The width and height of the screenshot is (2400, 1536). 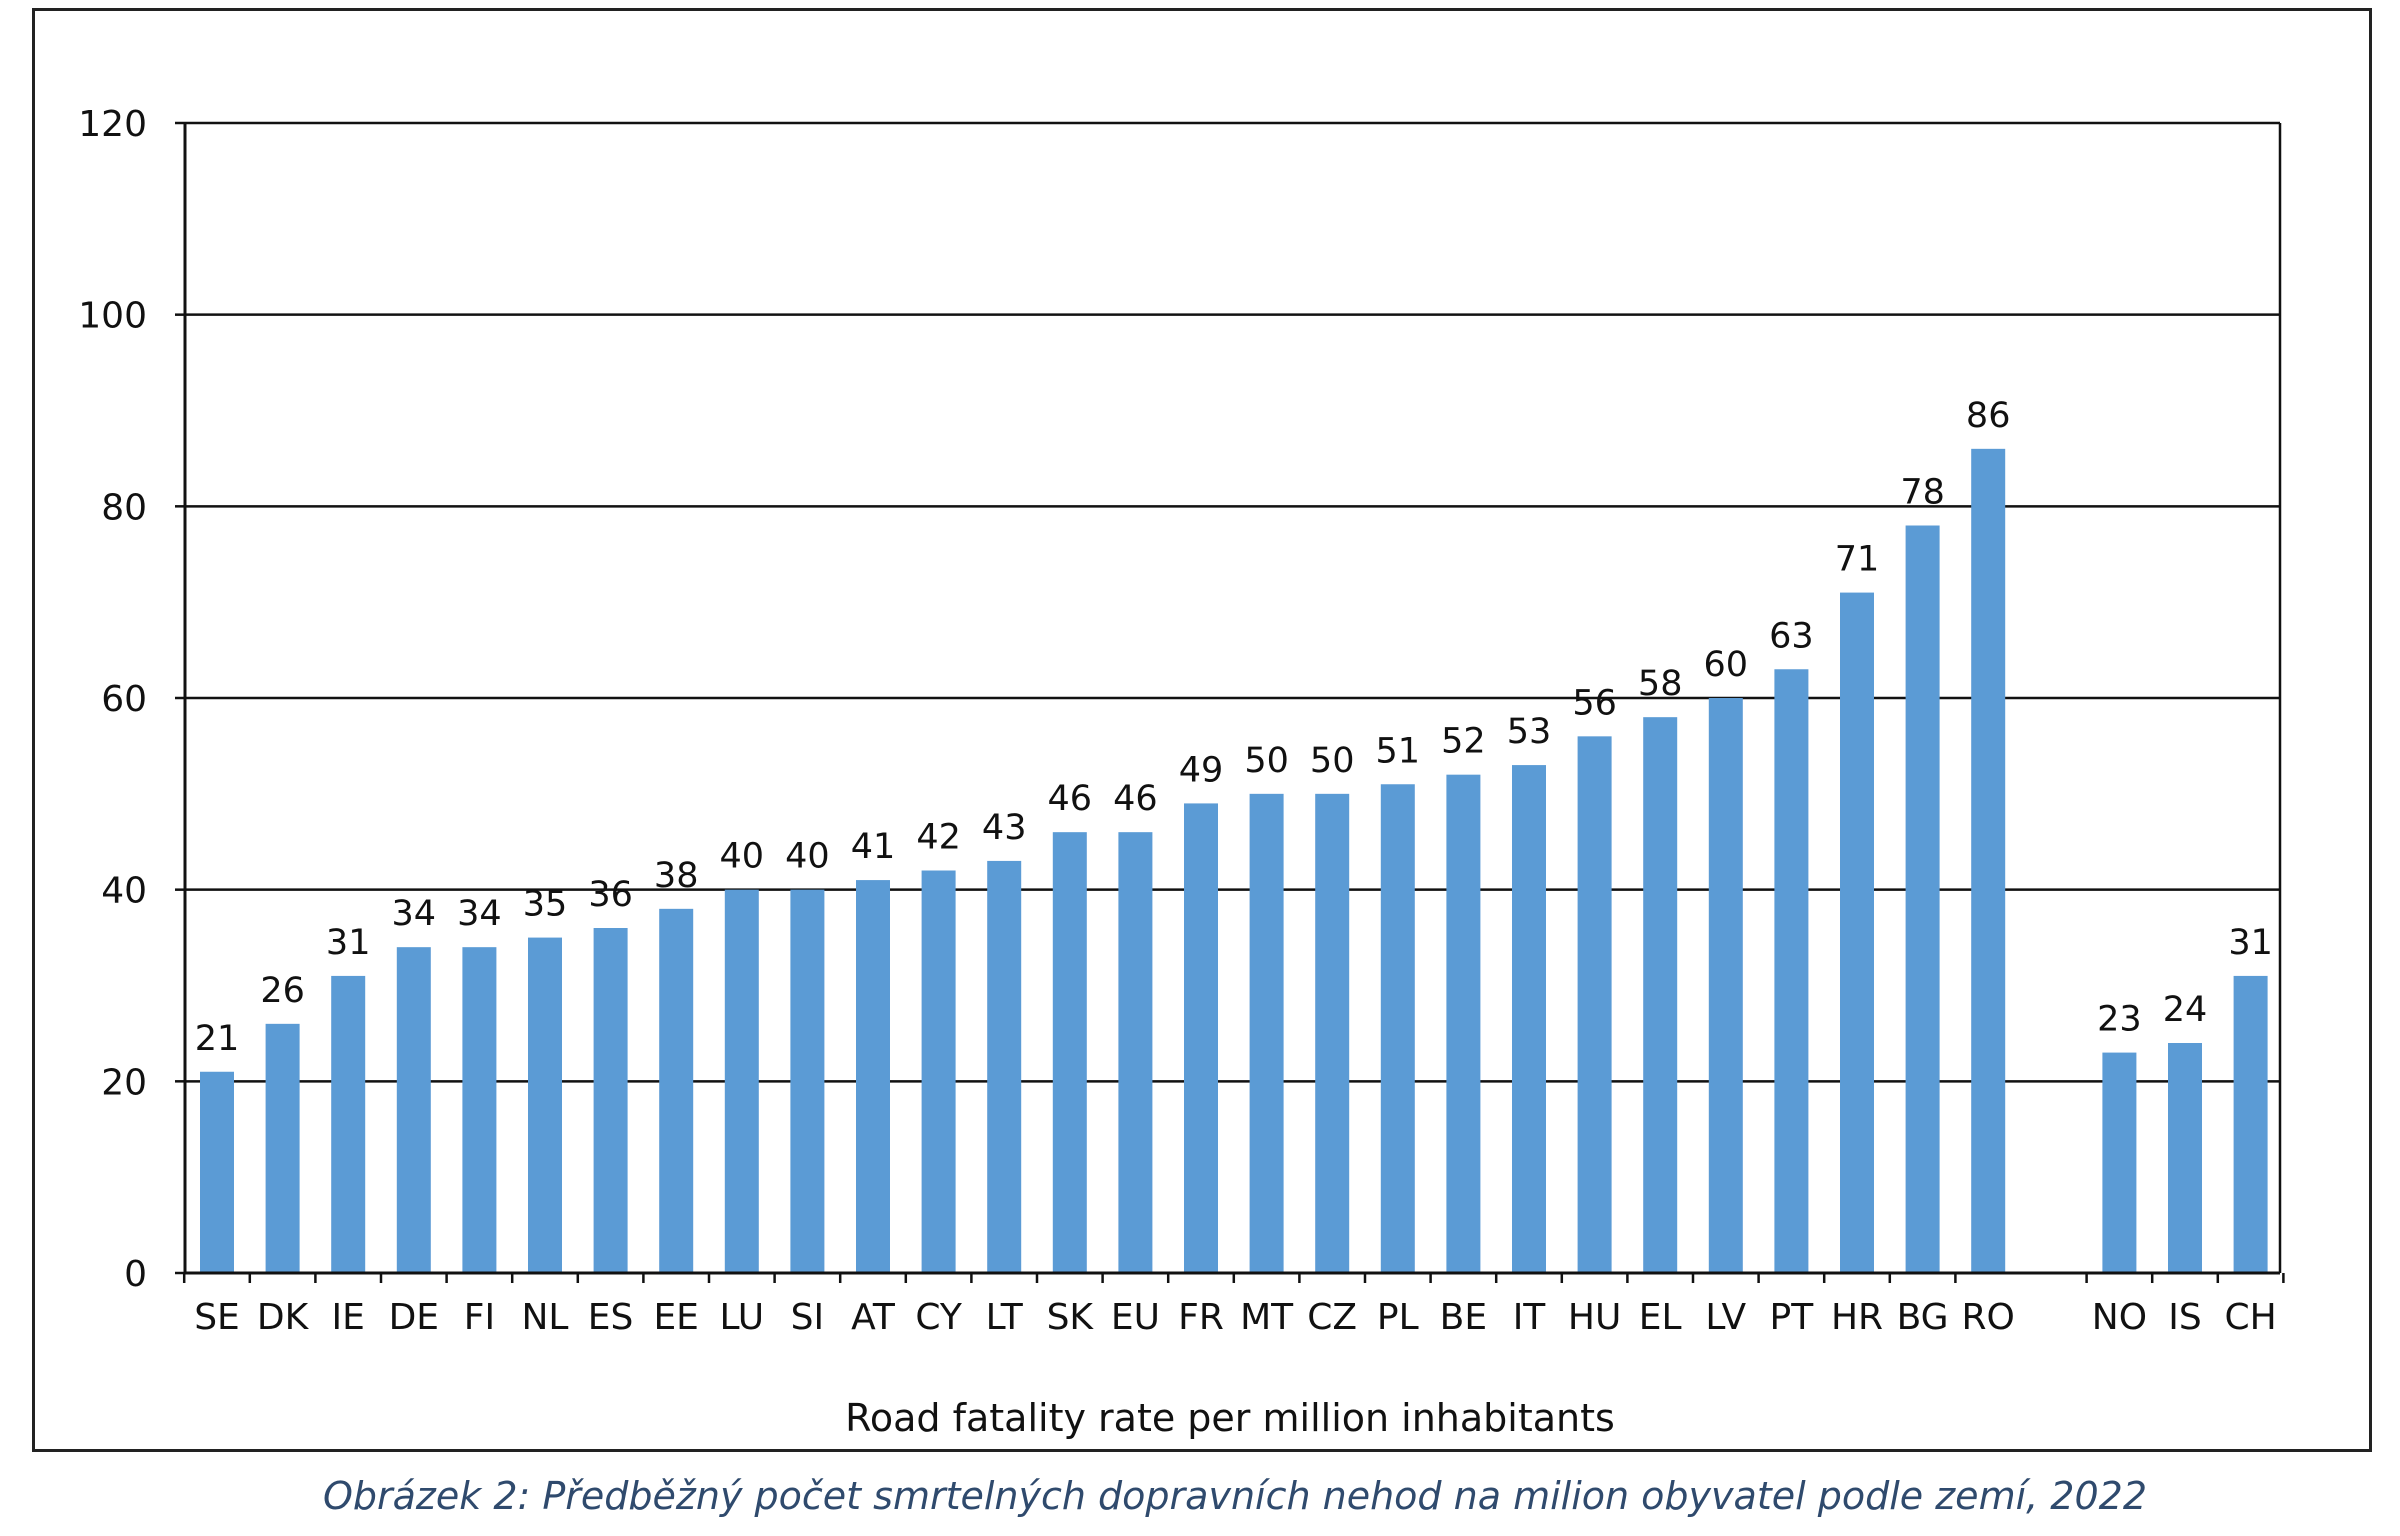 I want to click on bar-se, so click(x=217, y=1172).